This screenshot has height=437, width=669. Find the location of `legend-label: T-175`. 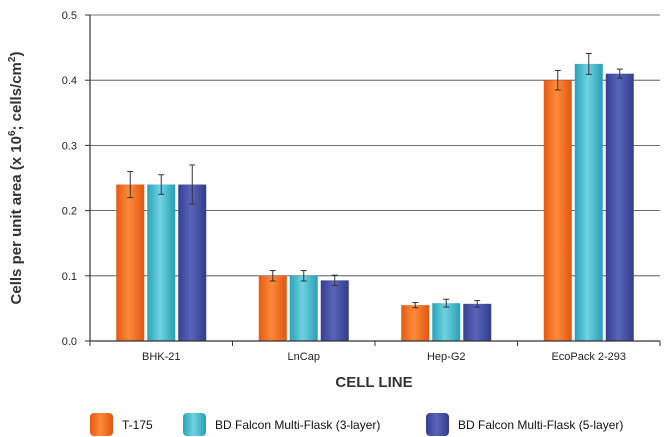

legend-label: T-175 is located at coordinates (137, 425).